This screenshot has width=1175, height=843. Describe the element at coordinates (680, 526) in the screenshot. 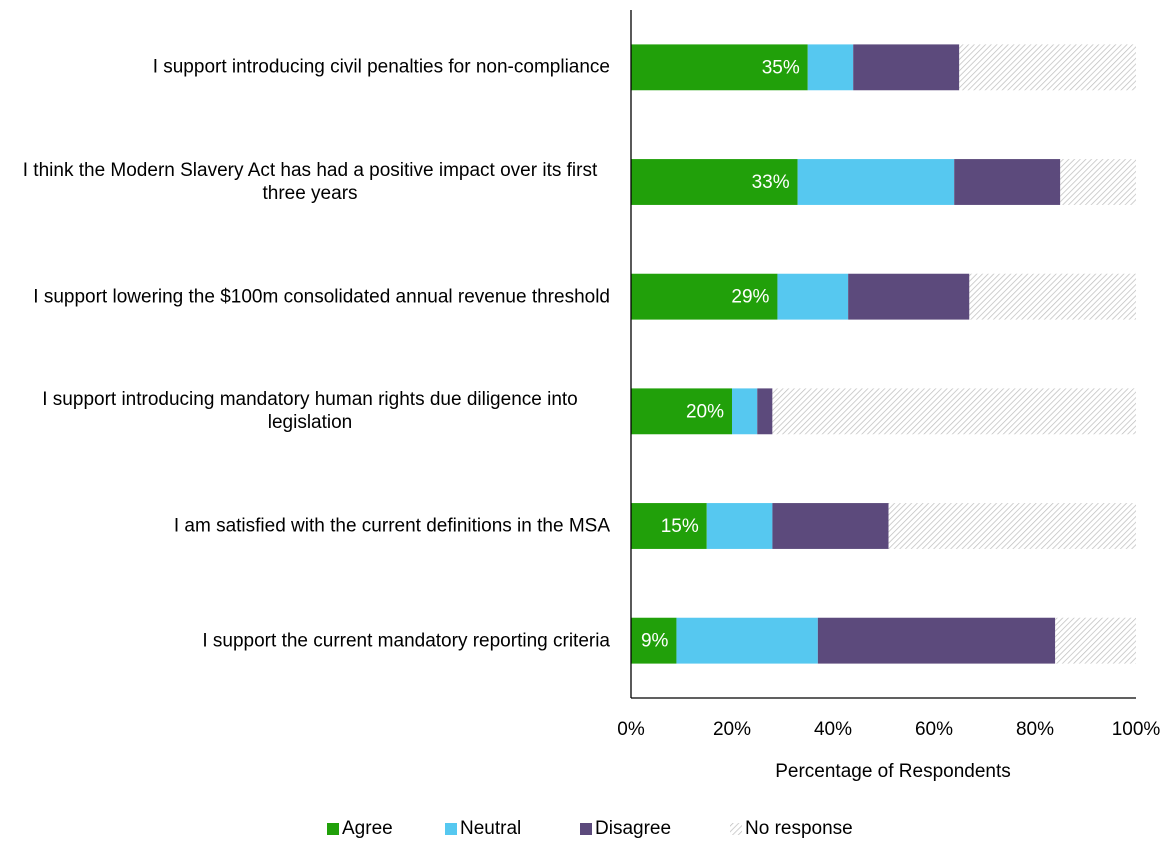

I see `data-label: 15%` at that location.